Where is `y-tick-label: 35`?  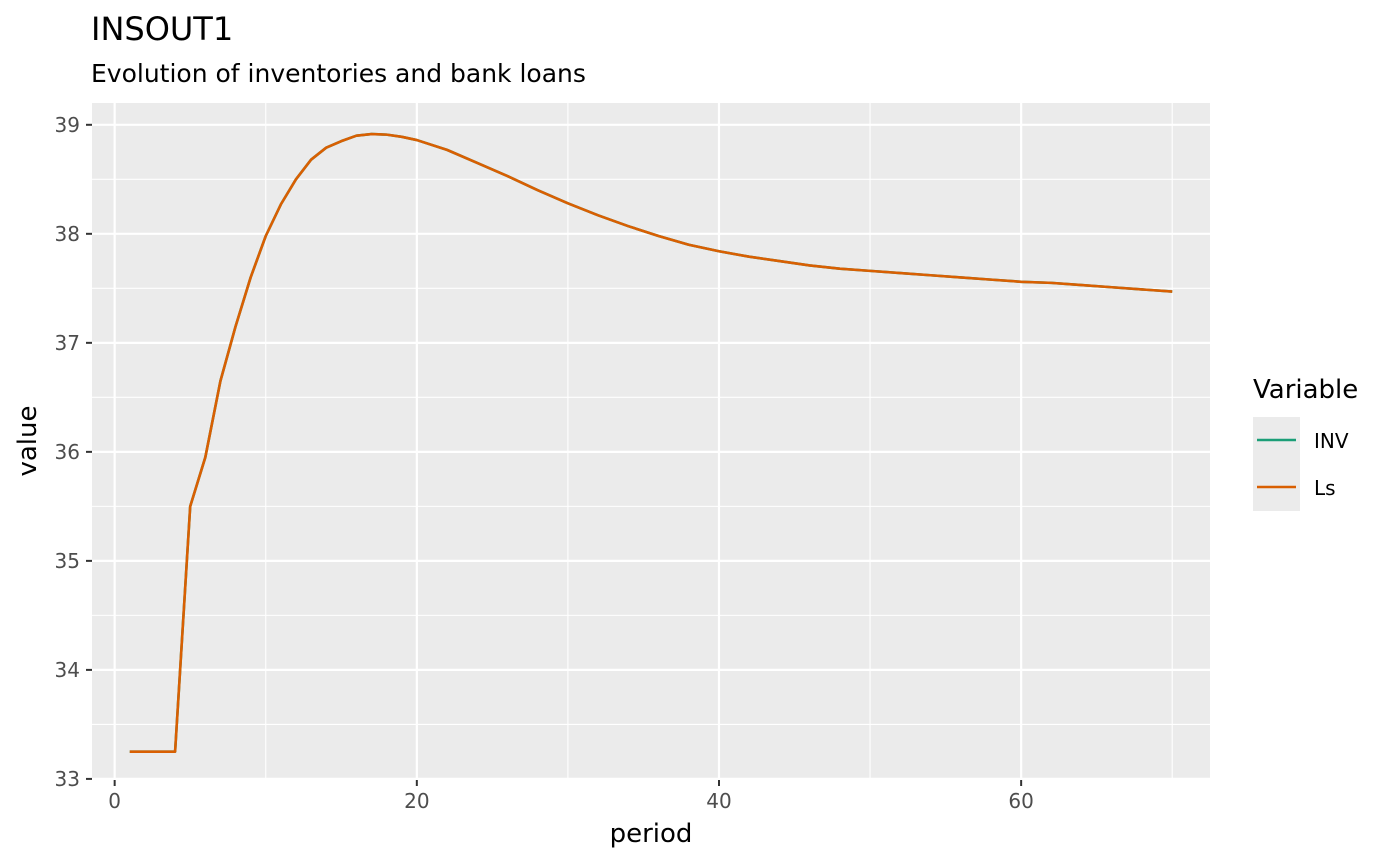
y-tick-label: 35 is located at coordinates (67, 561).